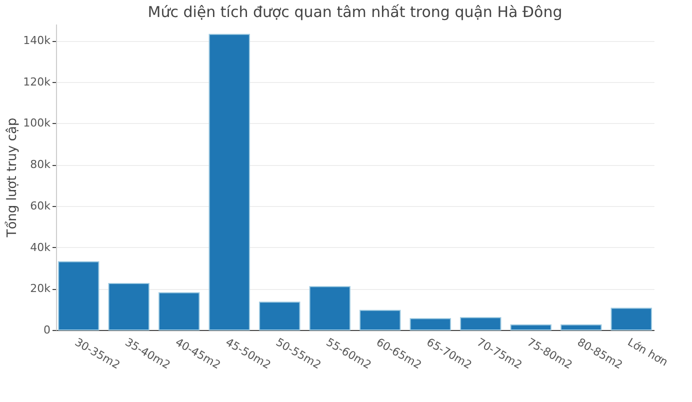 The height and width of the screenshot is (402, 692). Describe the element at coordinates (355, 12) in the screenshot. I see `chart-title: Mức diện tích được quan tâm nhất trong quận Hà Đông` at that location.